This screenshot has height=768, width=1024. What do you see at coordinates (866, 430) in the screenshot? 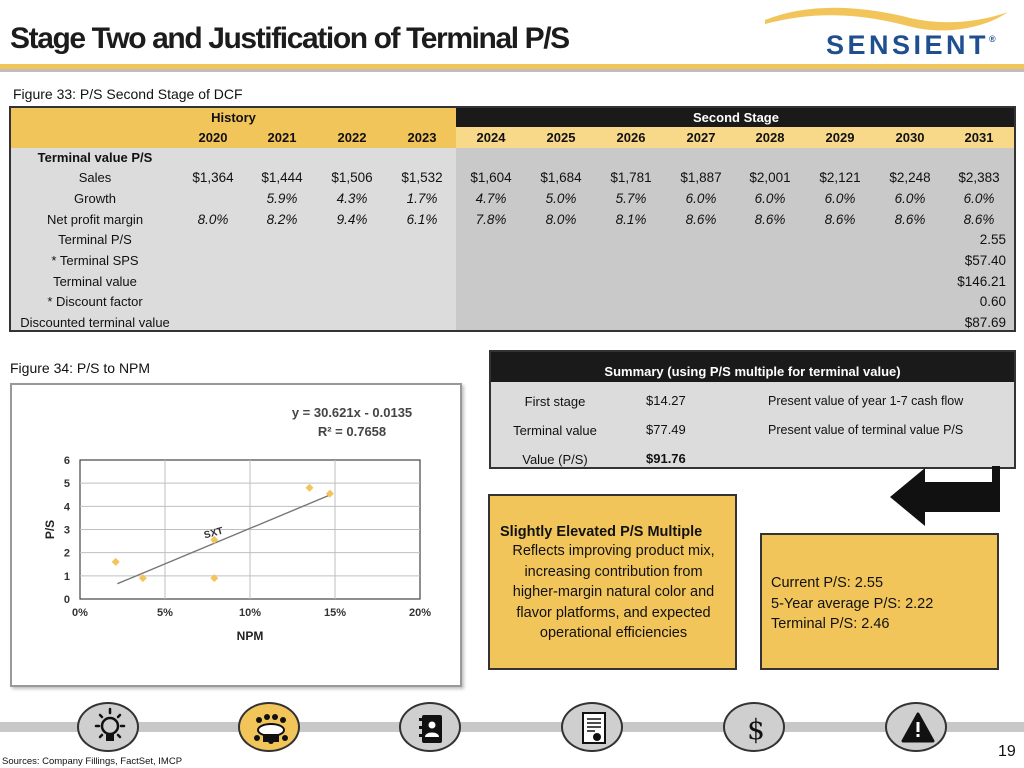
I see `summary-desc-terminal-value: Present value of terminal value P/S` at bounding box center [866, 430].